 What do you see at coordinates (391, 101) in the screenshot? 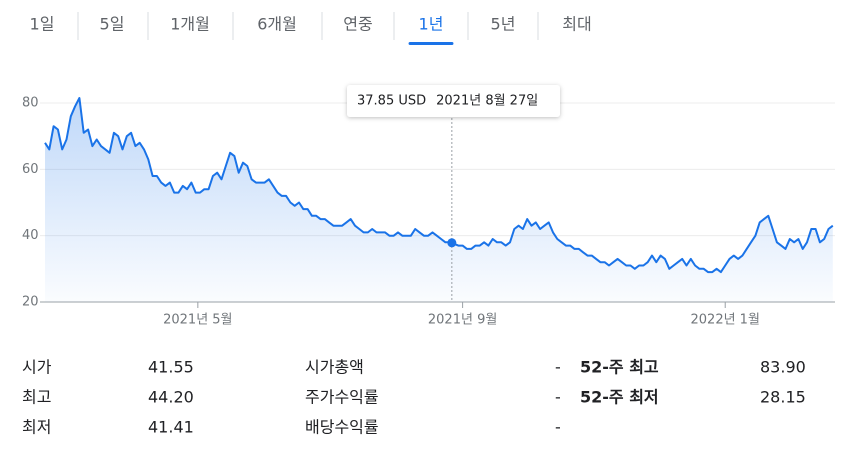
I see `tooltip-value: 37.85 USD` at bounding box center [391, 101].